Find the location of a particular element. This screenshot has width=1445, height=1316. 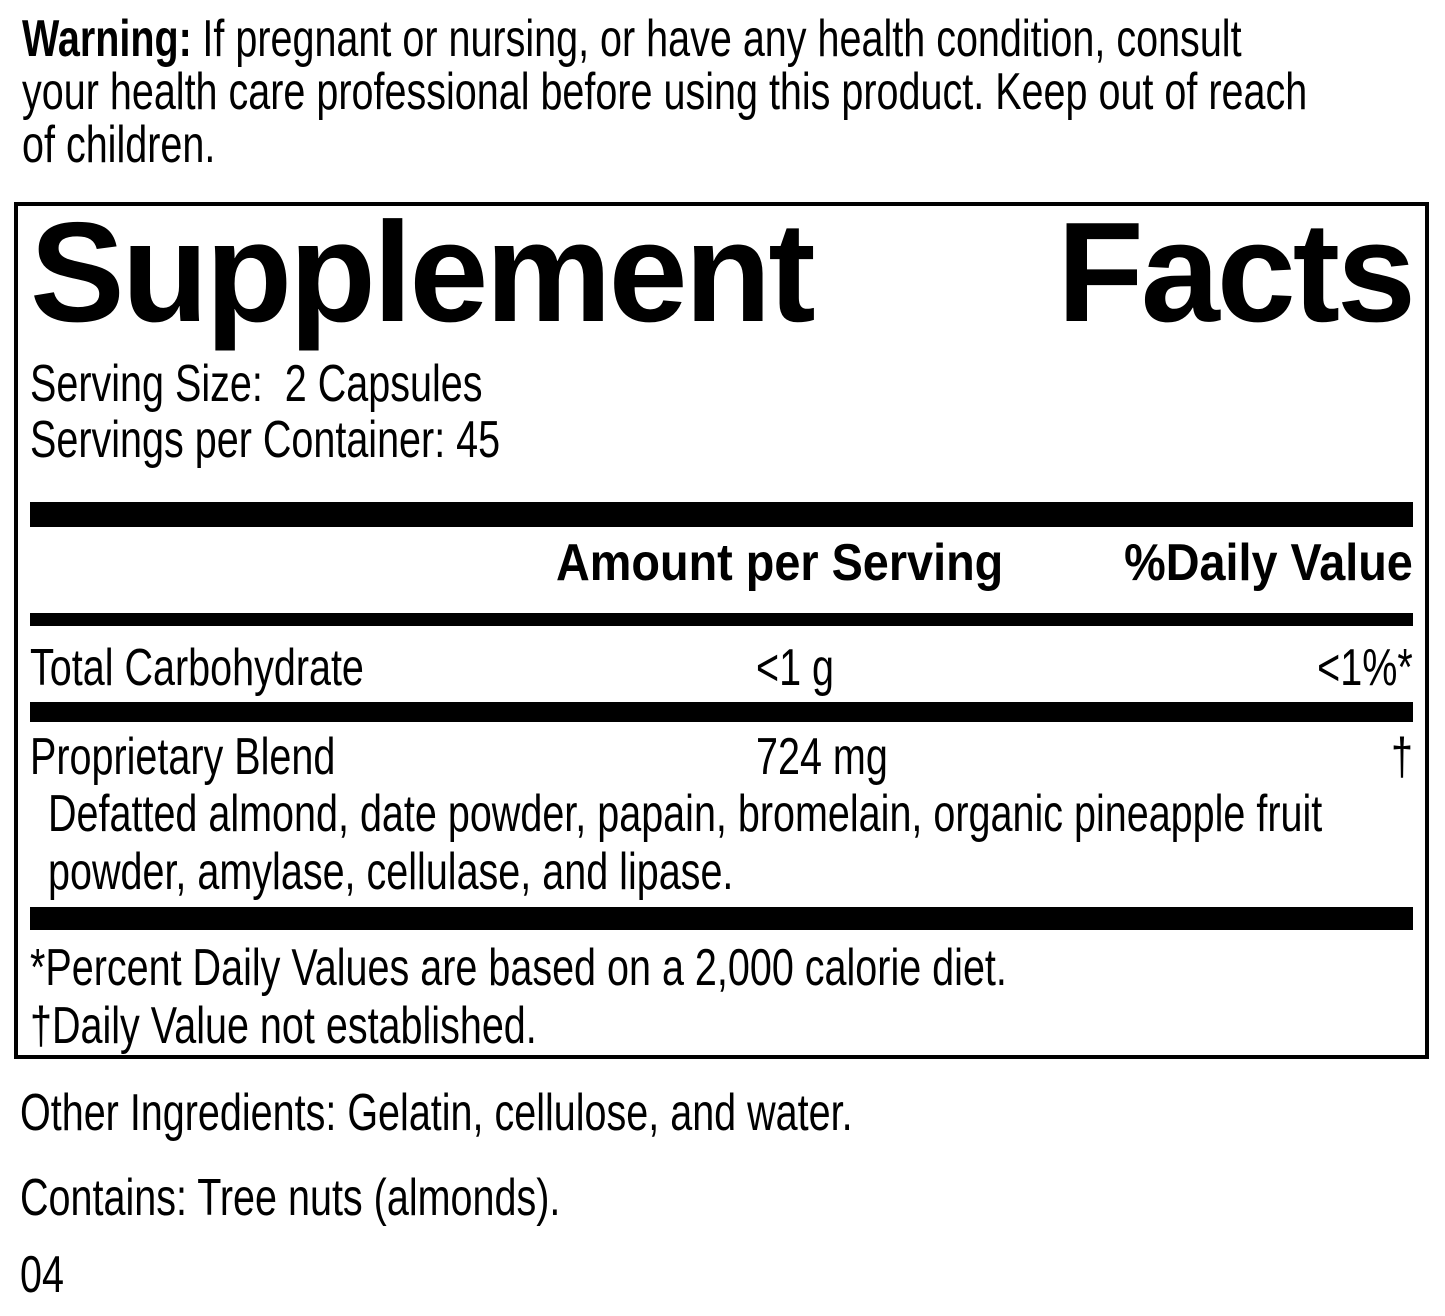

nutrient-amount: <1 g is located at coordinates (795, 668).